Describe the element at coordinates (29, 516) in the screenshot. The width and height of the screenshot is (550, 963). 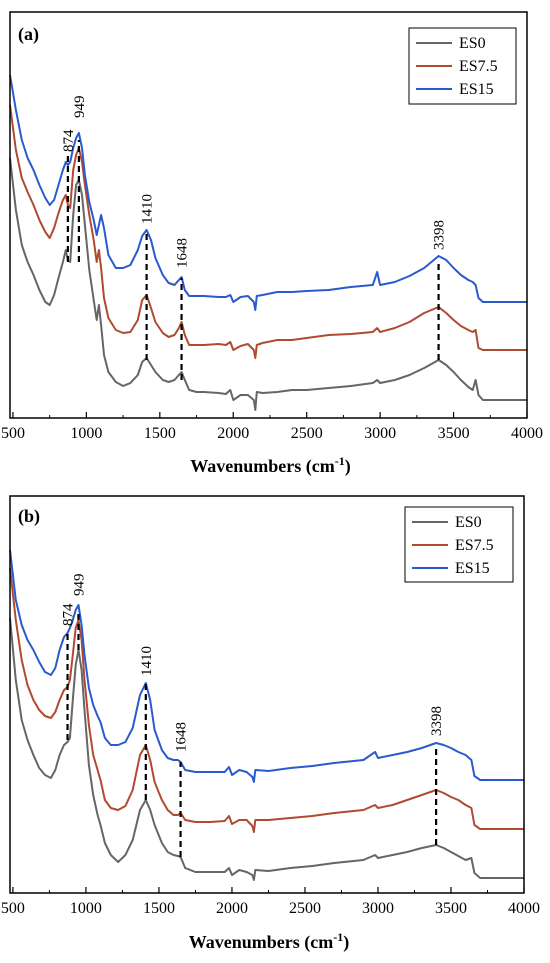
I see `panel-label: (b)` at that location.